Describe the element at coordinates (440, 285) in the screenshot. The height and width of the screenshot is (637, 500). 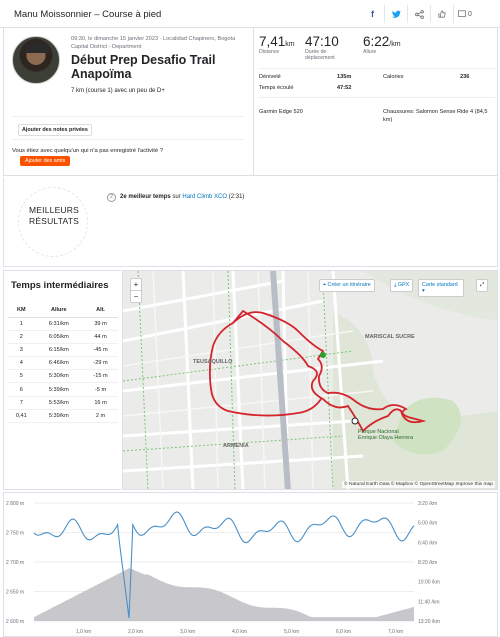
I see `map-style-label: Carte standard` at that location.